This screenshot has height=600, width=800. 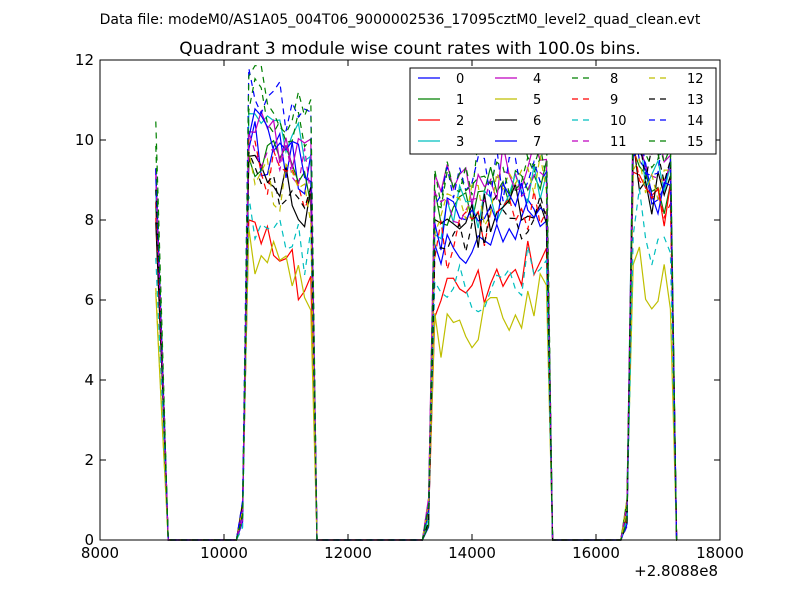 I want to click on y-tick-label: 6, so click(x=89, y=300).